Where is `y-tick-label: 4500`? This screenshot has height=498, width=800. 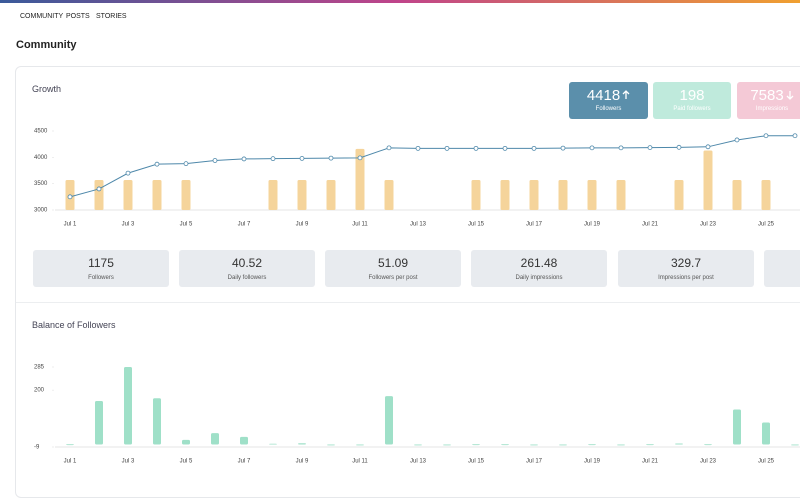
y-tick-label: 4500 is located at coordinates (41, 132).